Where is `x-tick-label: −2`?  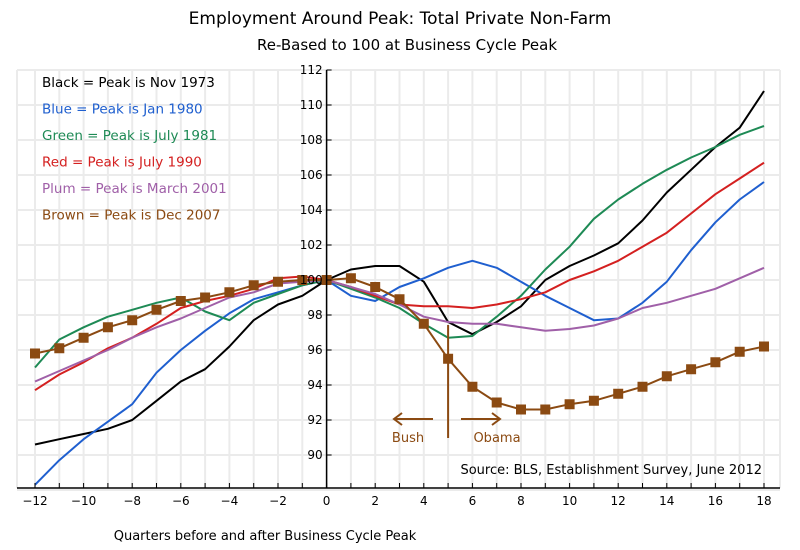
x-tick-label: −2 is located at coordinates (278, 501).